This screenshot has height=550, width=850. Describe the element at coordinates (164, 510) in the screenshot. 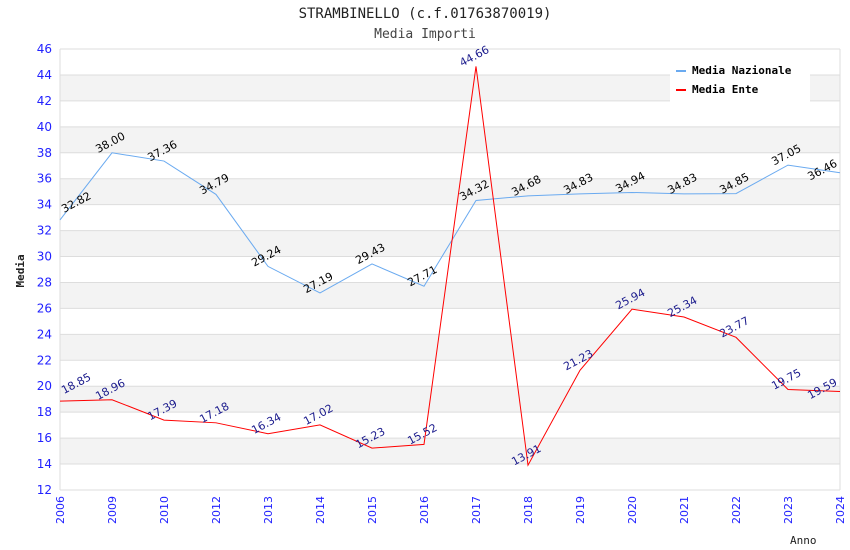

I see `x-tick-label: 2010` at that location.